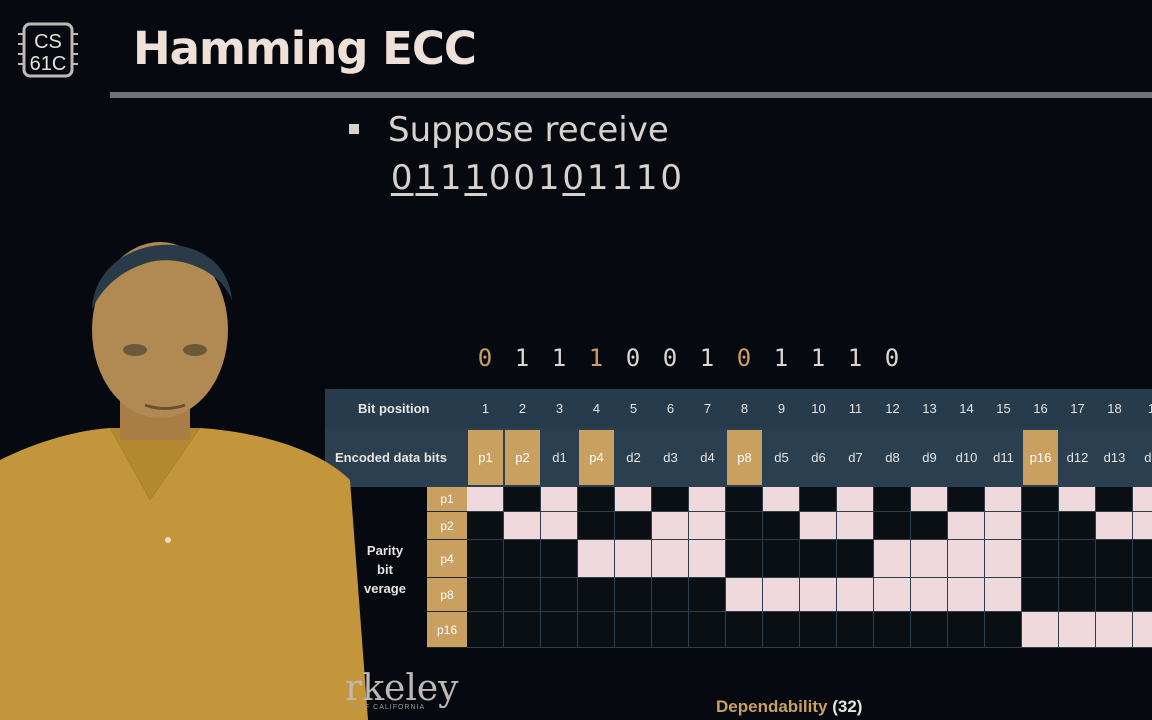 The image size is (1152, 720). Describe the element at coordinates (528, 130) in the screenshot. I see `bullet-text: Suppose receive` at that location.